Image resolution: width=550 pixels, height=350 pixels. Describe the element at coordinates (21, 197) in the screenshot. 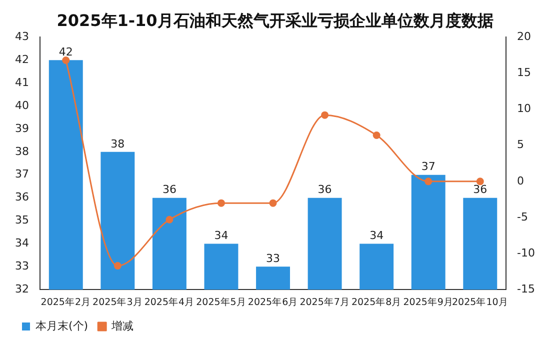

I see `y-tick-label: 36` at that location.